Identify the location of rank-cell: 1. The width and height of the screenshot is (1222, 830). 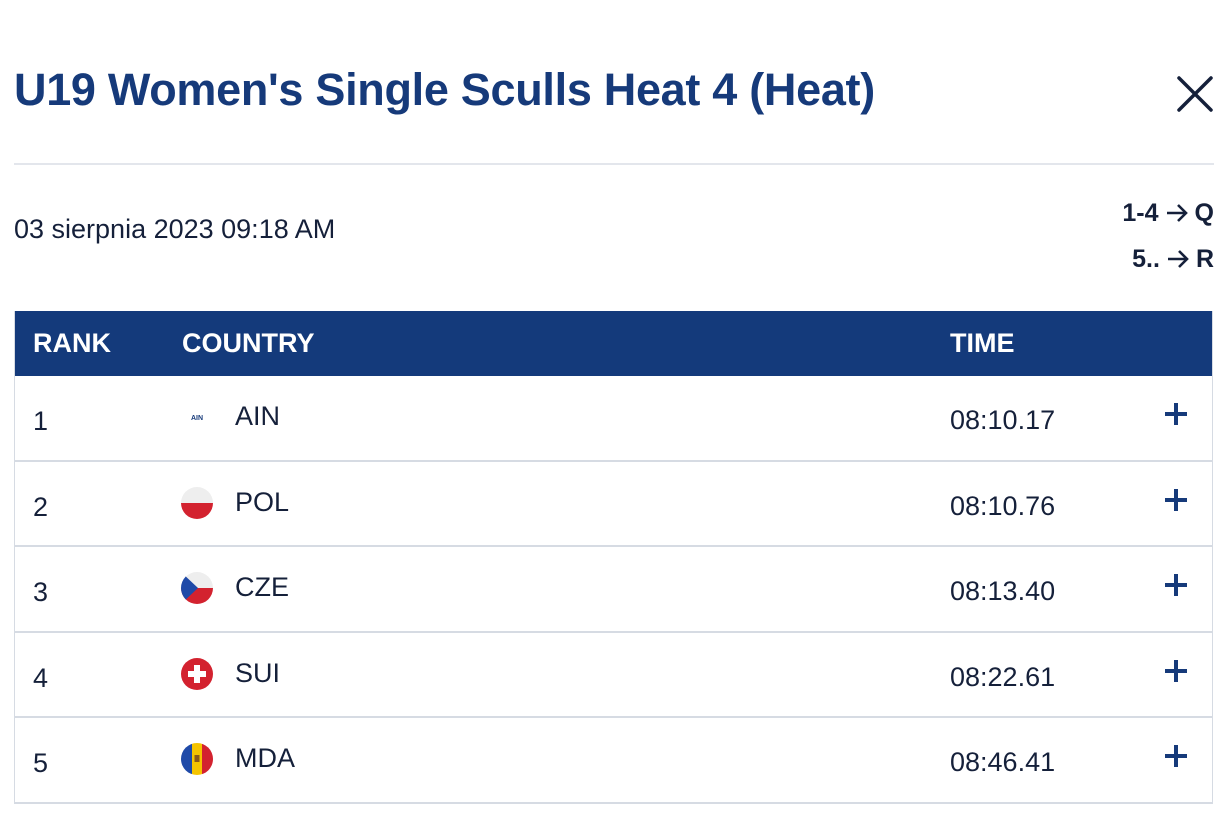
(41, 421).